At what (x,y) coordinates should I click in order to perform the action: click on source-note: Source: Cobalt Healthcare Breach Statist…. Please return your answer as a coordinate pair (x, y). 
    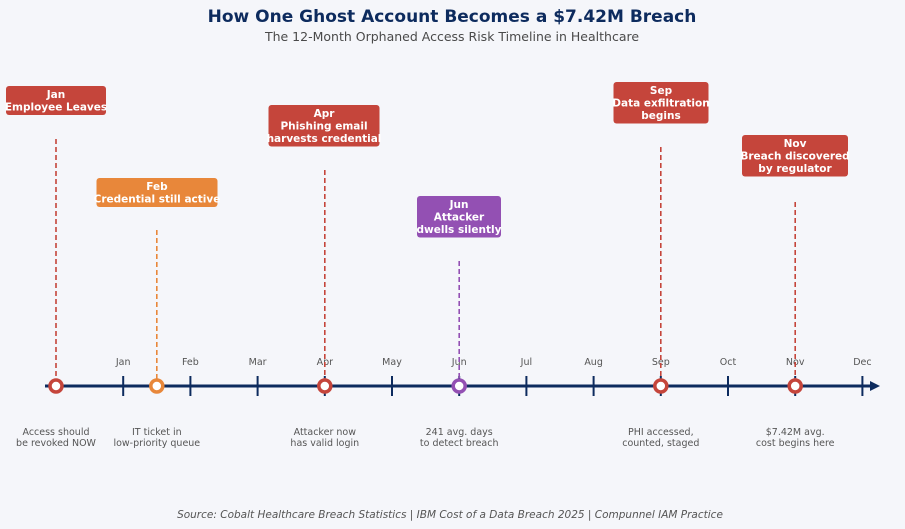
    Looking at the image, I should click on (450, 515).